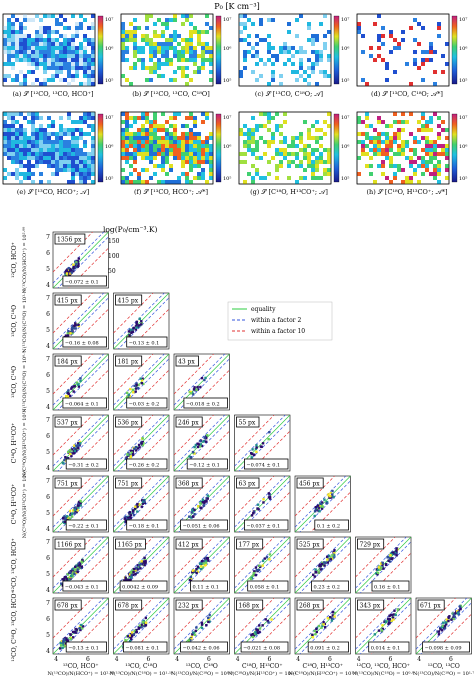  Describe the element at coordinates (128, 301) in the screenshot. I see `pixel-count: 415 px` at that location.